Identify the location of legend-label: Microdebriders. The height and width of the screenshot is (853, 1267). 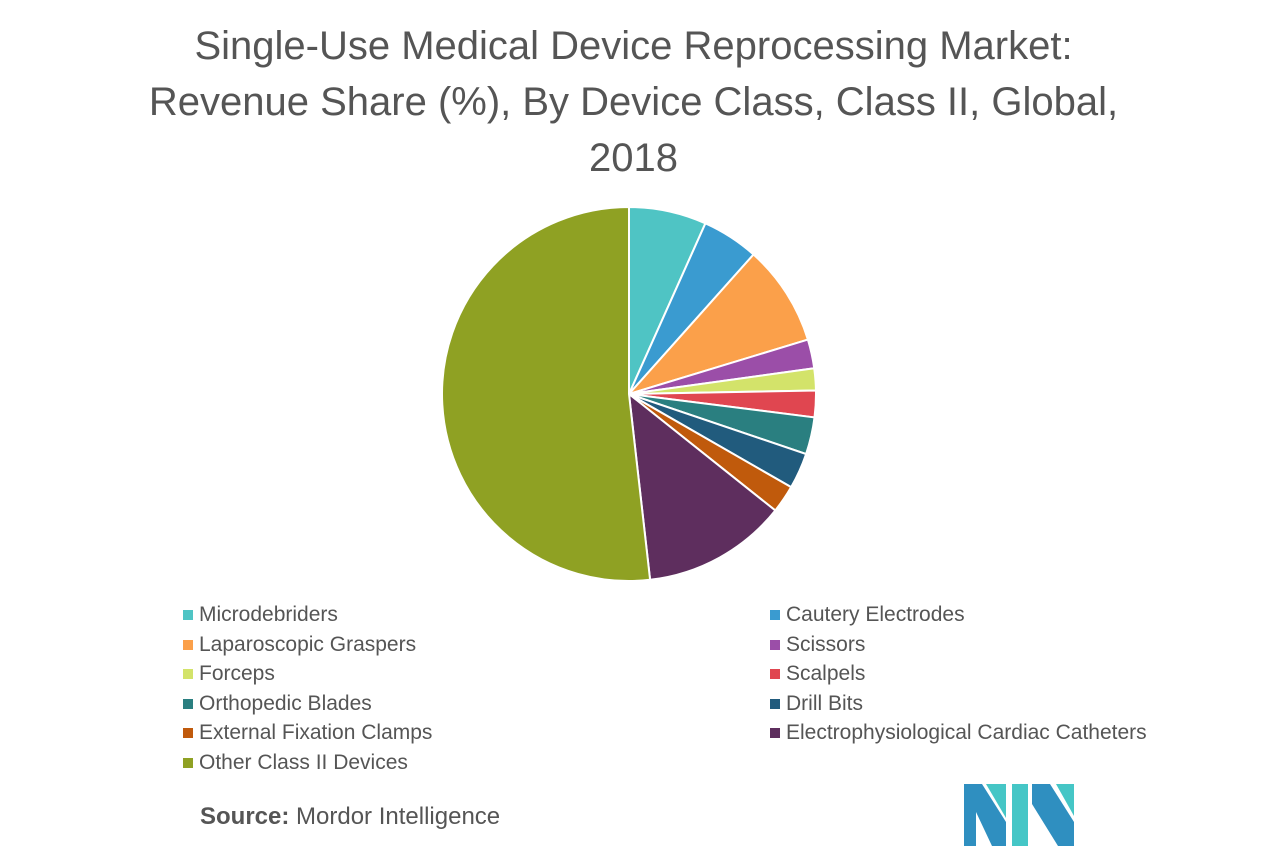
(268, 614).